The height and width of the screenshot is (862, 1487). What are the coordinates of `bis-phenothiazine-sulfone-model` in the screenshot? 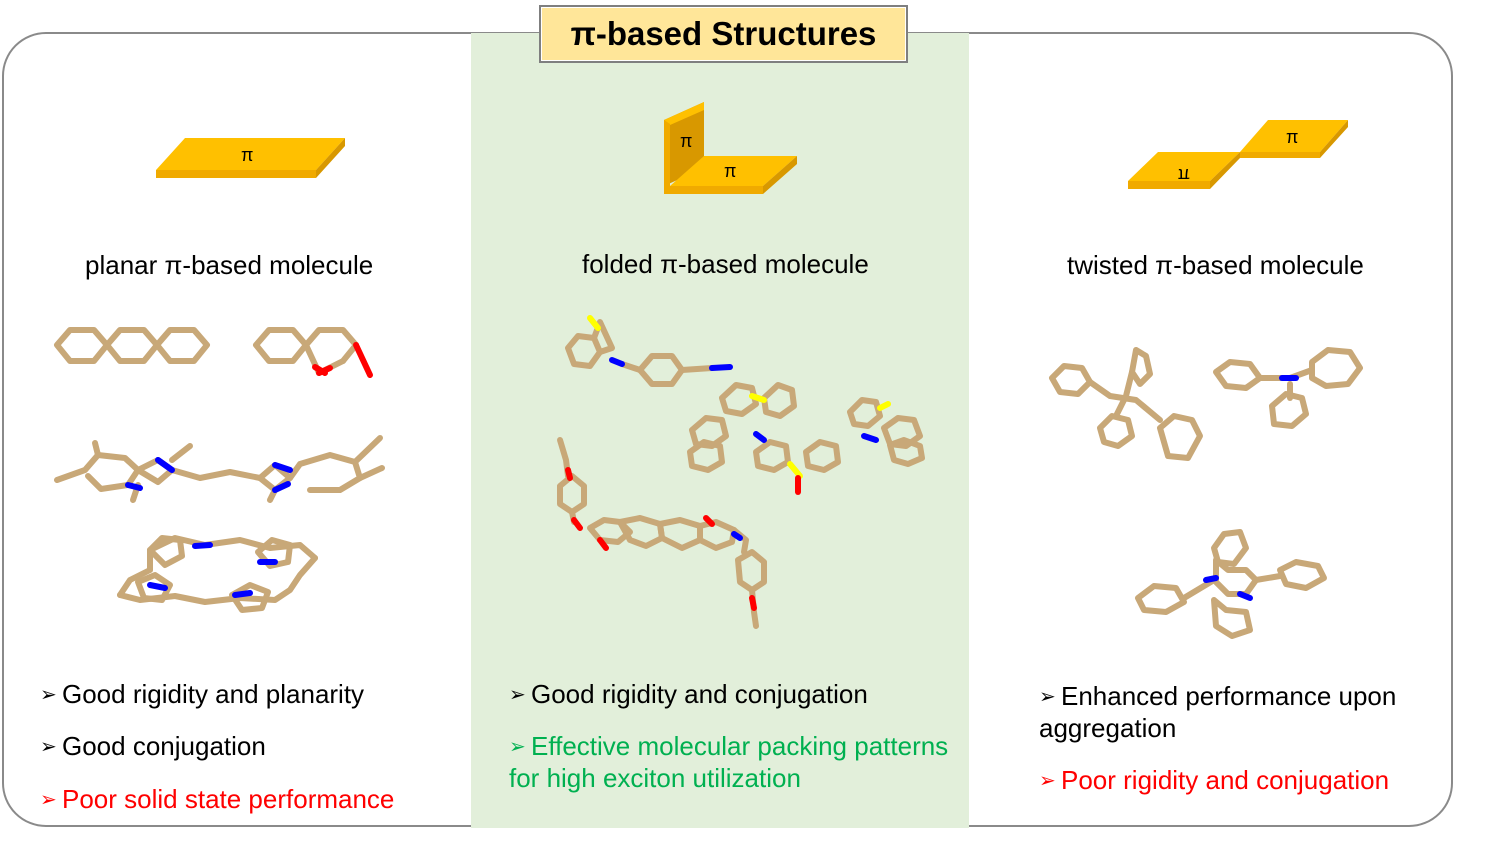 It's located at (806, 427).